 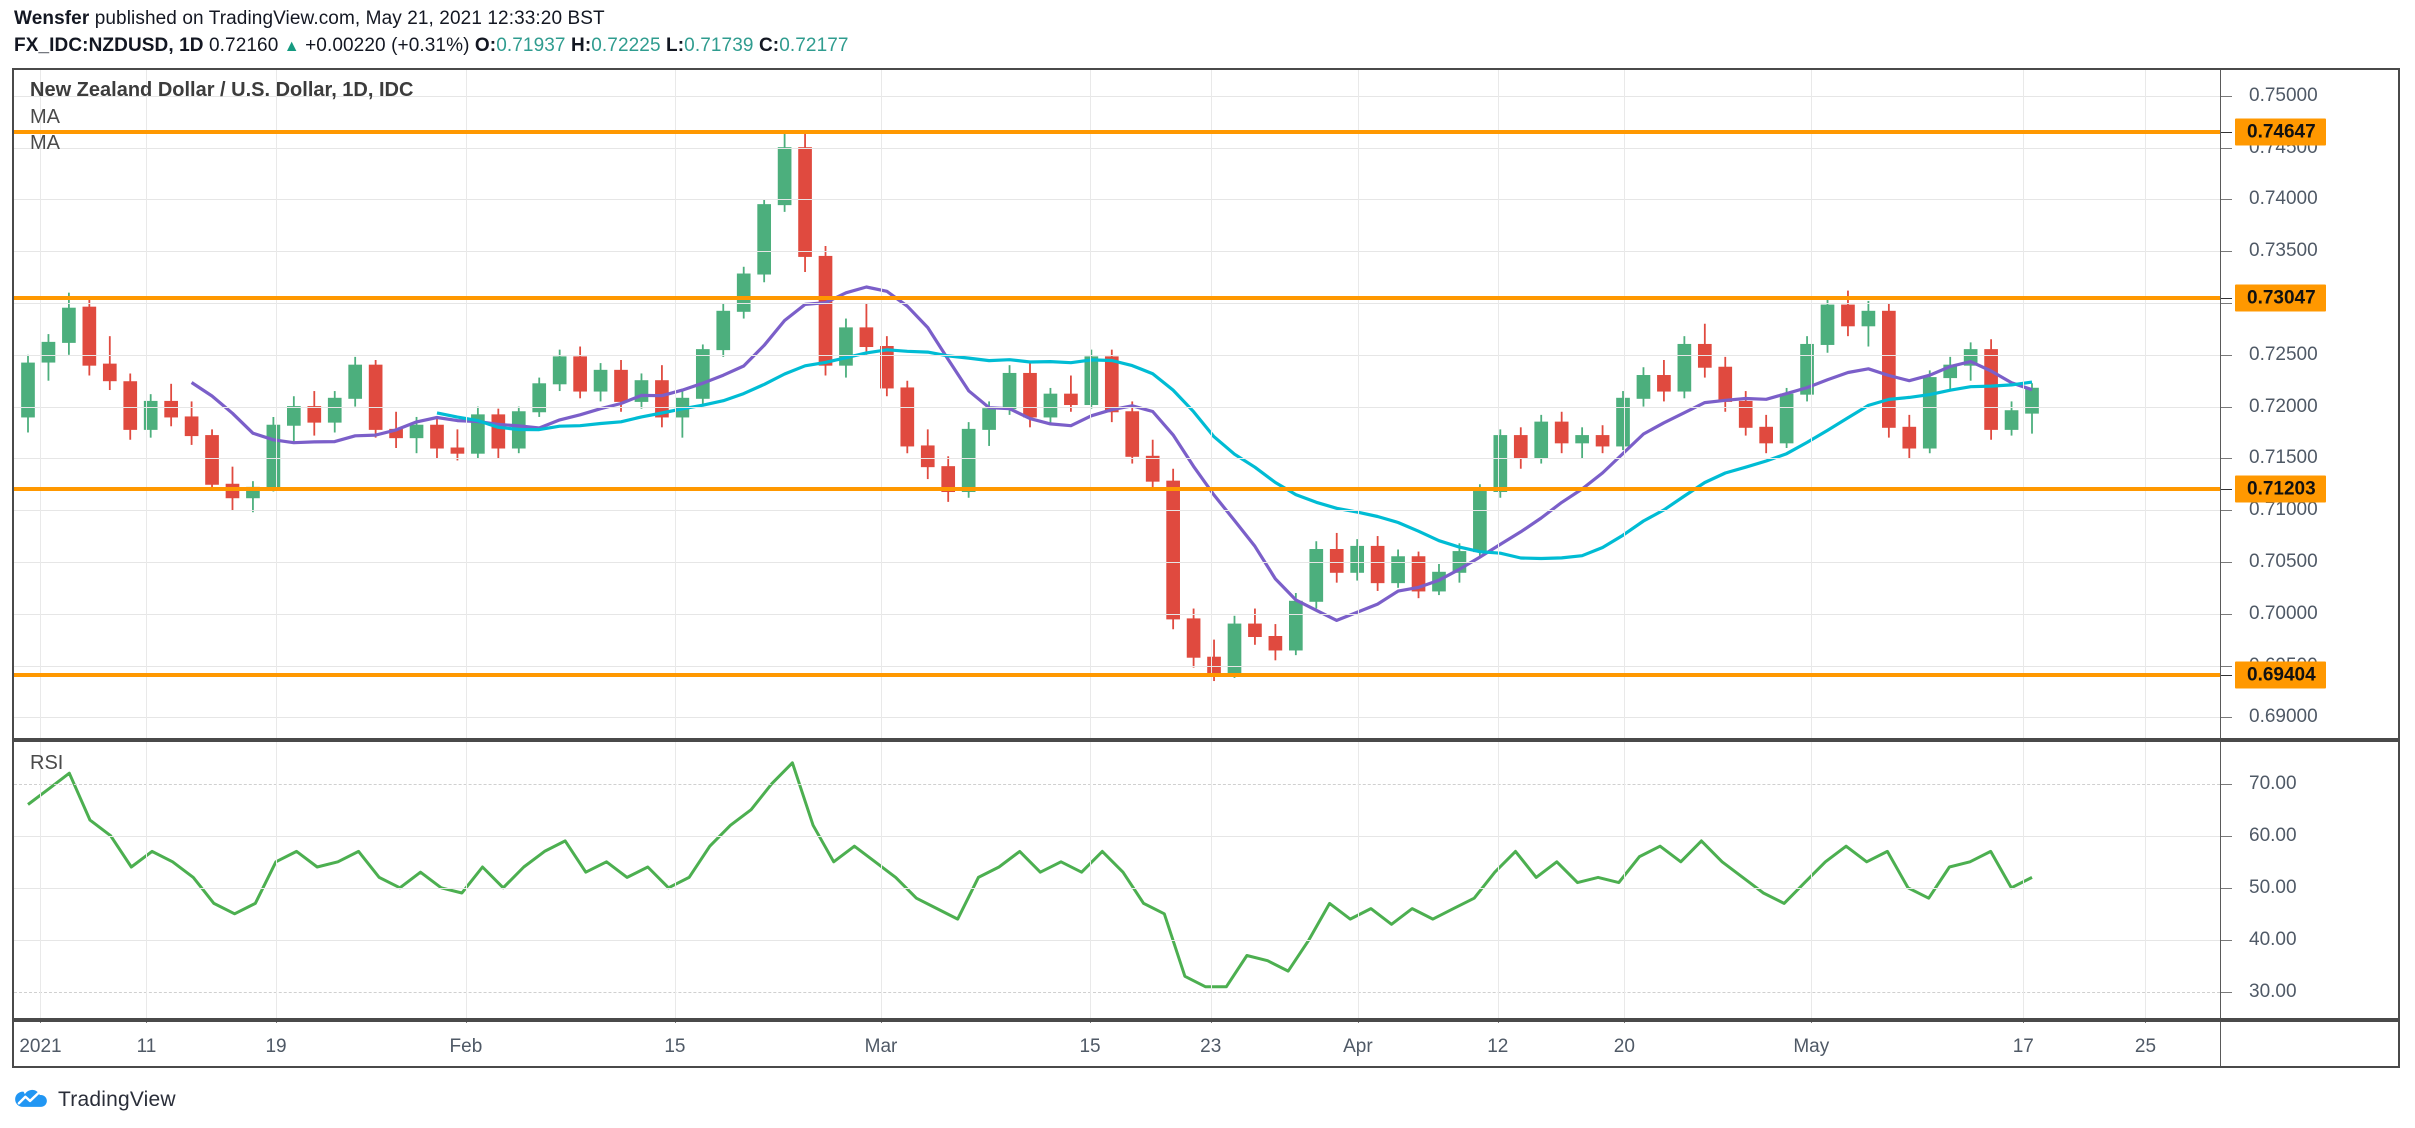 What do you see at coordinates (881, 1046) in the screenshot?
I see `time-tick-label: Mar` at bounding box center [881, 1046].